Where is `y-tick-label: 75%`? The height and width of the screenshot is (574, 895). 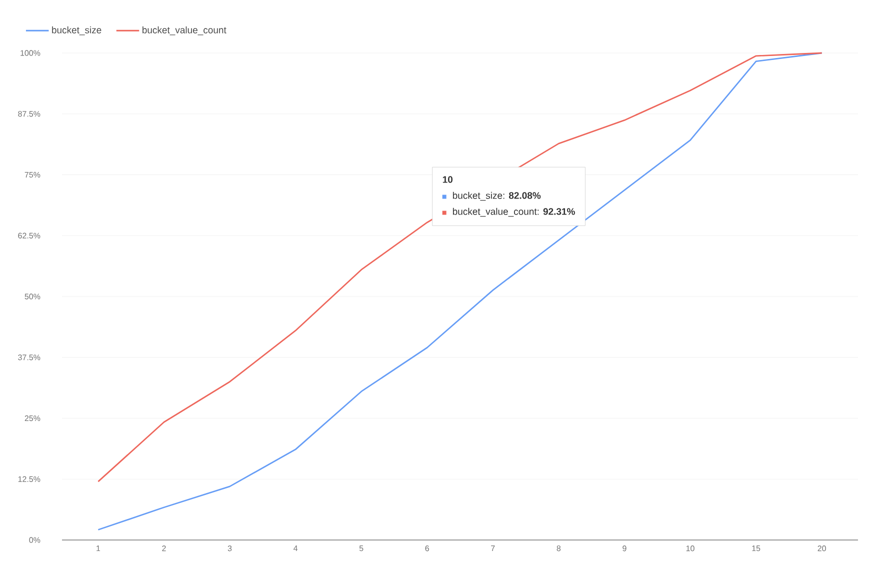 y-tick-label: 75% is located at coordinates (32, 175).